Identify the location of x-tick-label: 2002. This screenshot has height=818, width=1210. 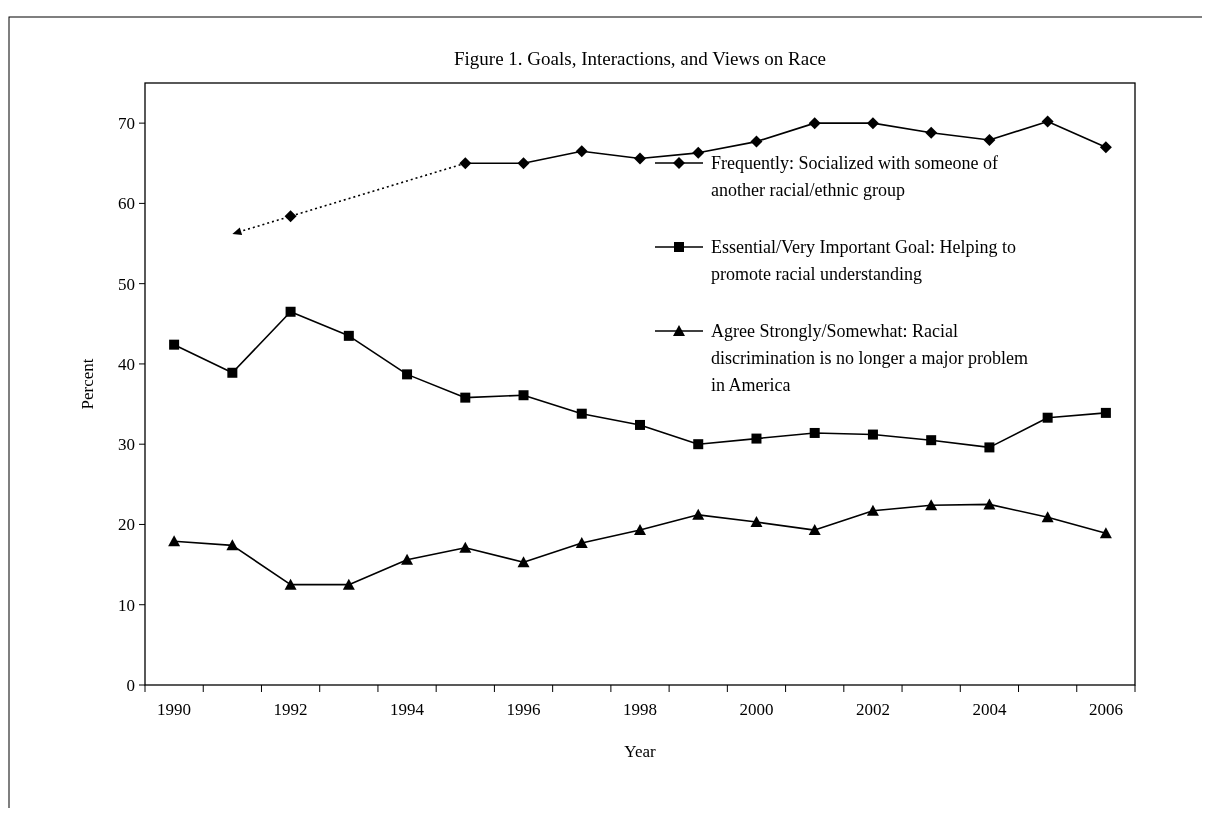
(872, 709).